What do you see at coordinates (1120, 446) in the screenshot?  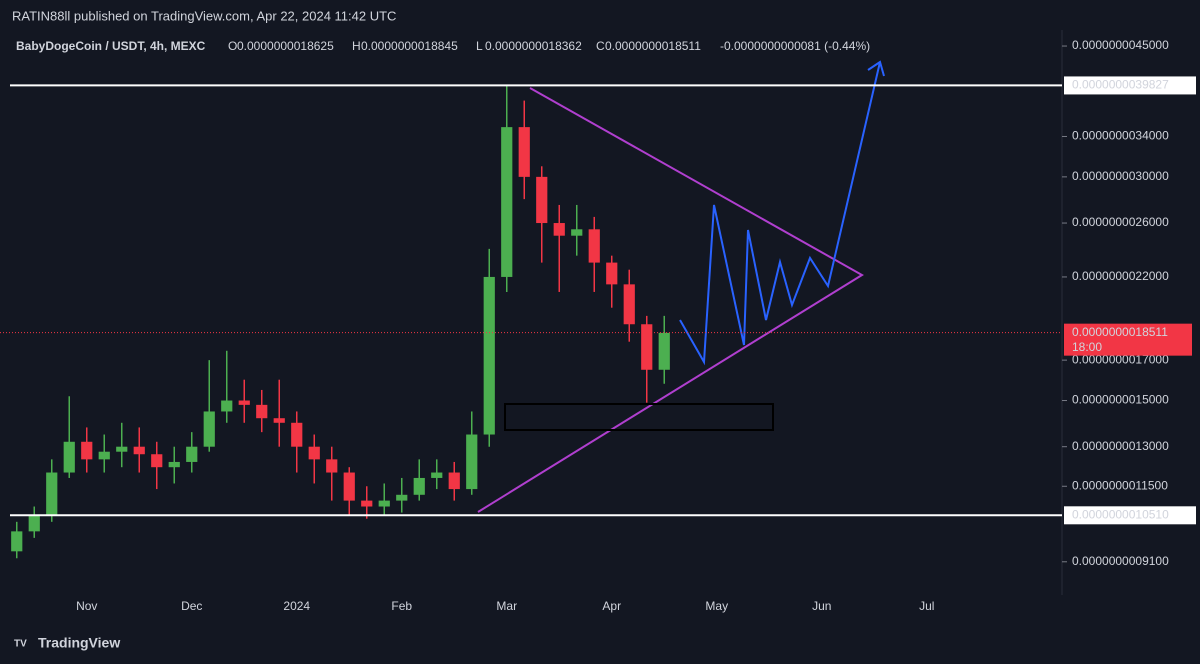 I see `y-tick-label: 0.0000000013000` at bounding box center [1120, 446].